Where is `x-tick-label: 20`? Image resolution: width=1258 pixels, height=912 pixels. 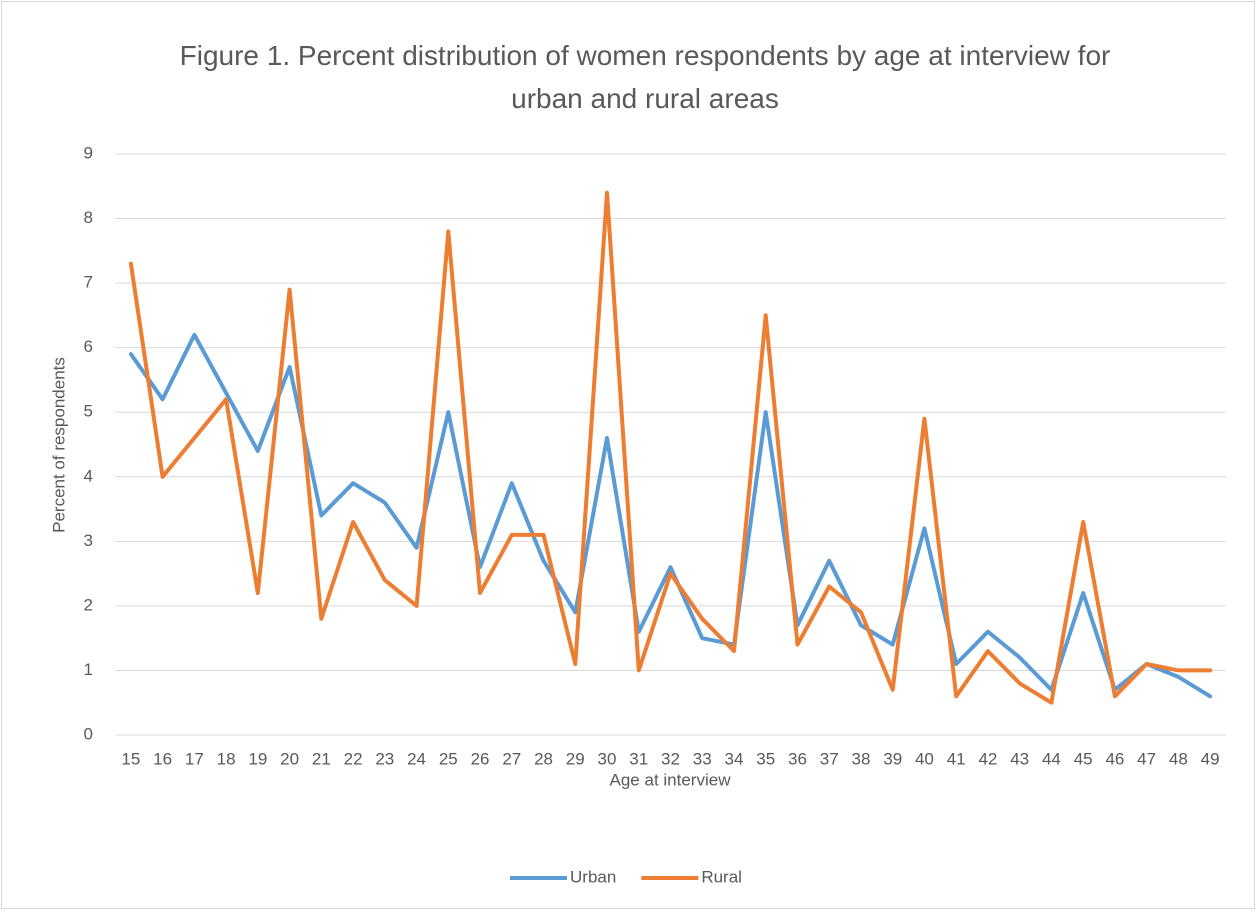 x-tick-label: 20 is located at coordinates (289, 758).